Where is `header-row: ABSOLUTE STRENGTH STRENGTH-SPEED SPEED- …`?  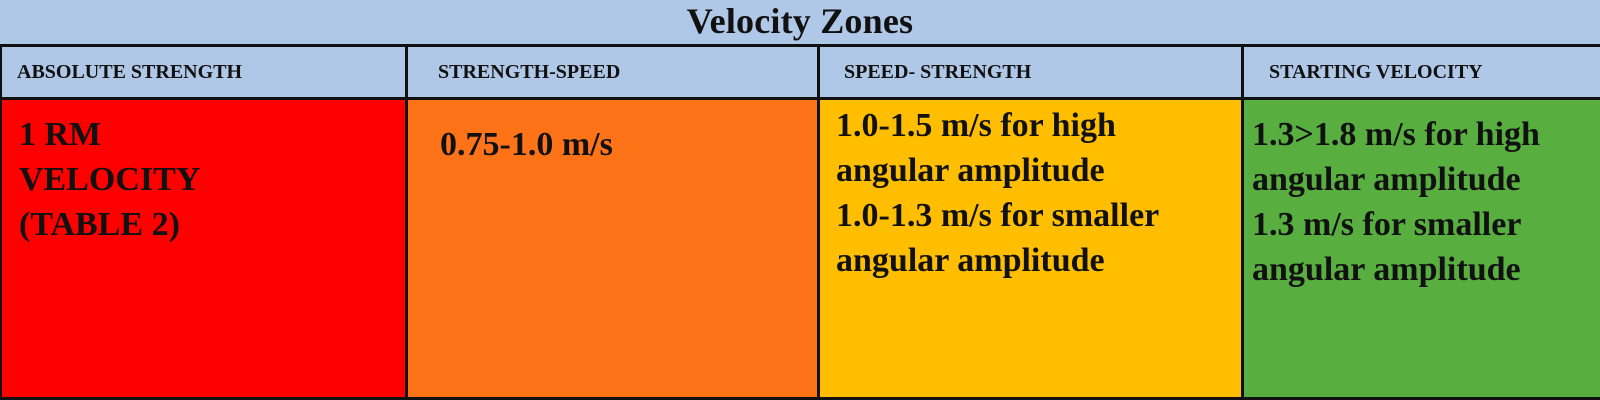
header-row: ABSOLUTE STRENGTH STRENGTH-SPEED SPEED- … is located at coordinates (800, 73).